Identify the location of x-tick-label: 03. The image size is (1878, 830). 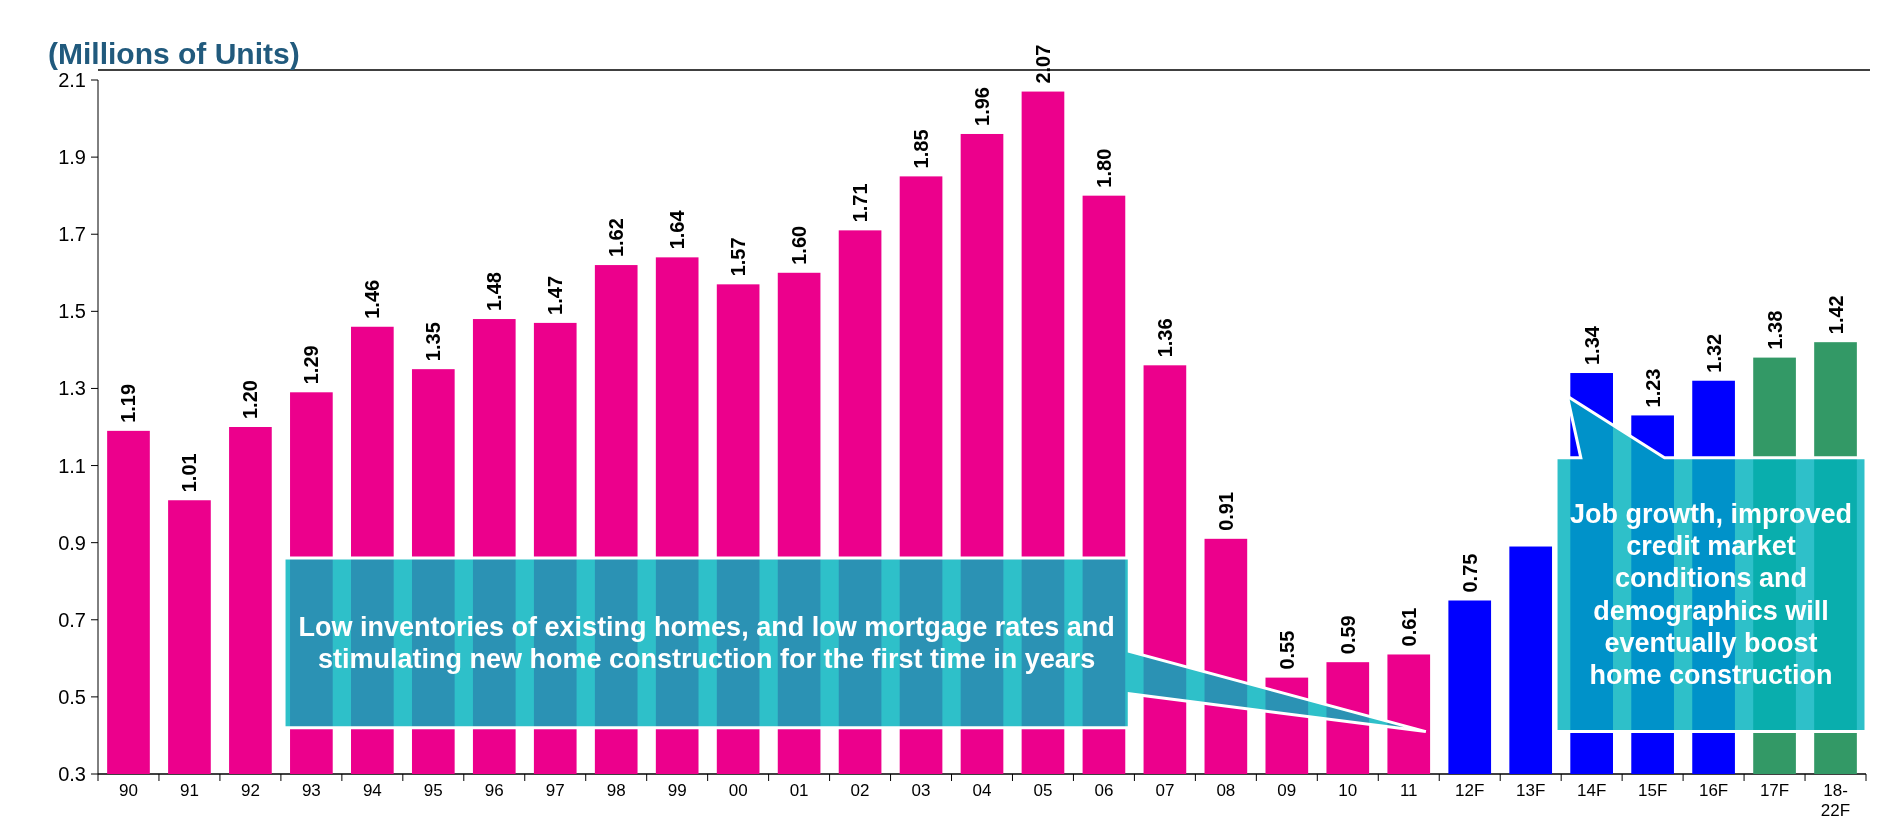
(921, 790).